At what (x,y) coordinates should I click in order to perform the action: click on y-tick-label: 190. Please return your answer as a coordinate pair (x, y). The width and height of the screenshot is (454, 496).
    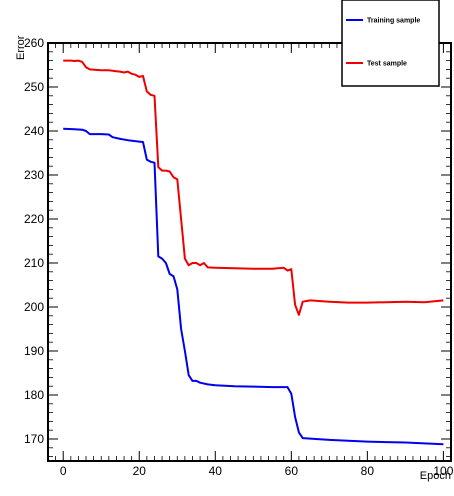
    Looking at the image, I should click on (34, 351).